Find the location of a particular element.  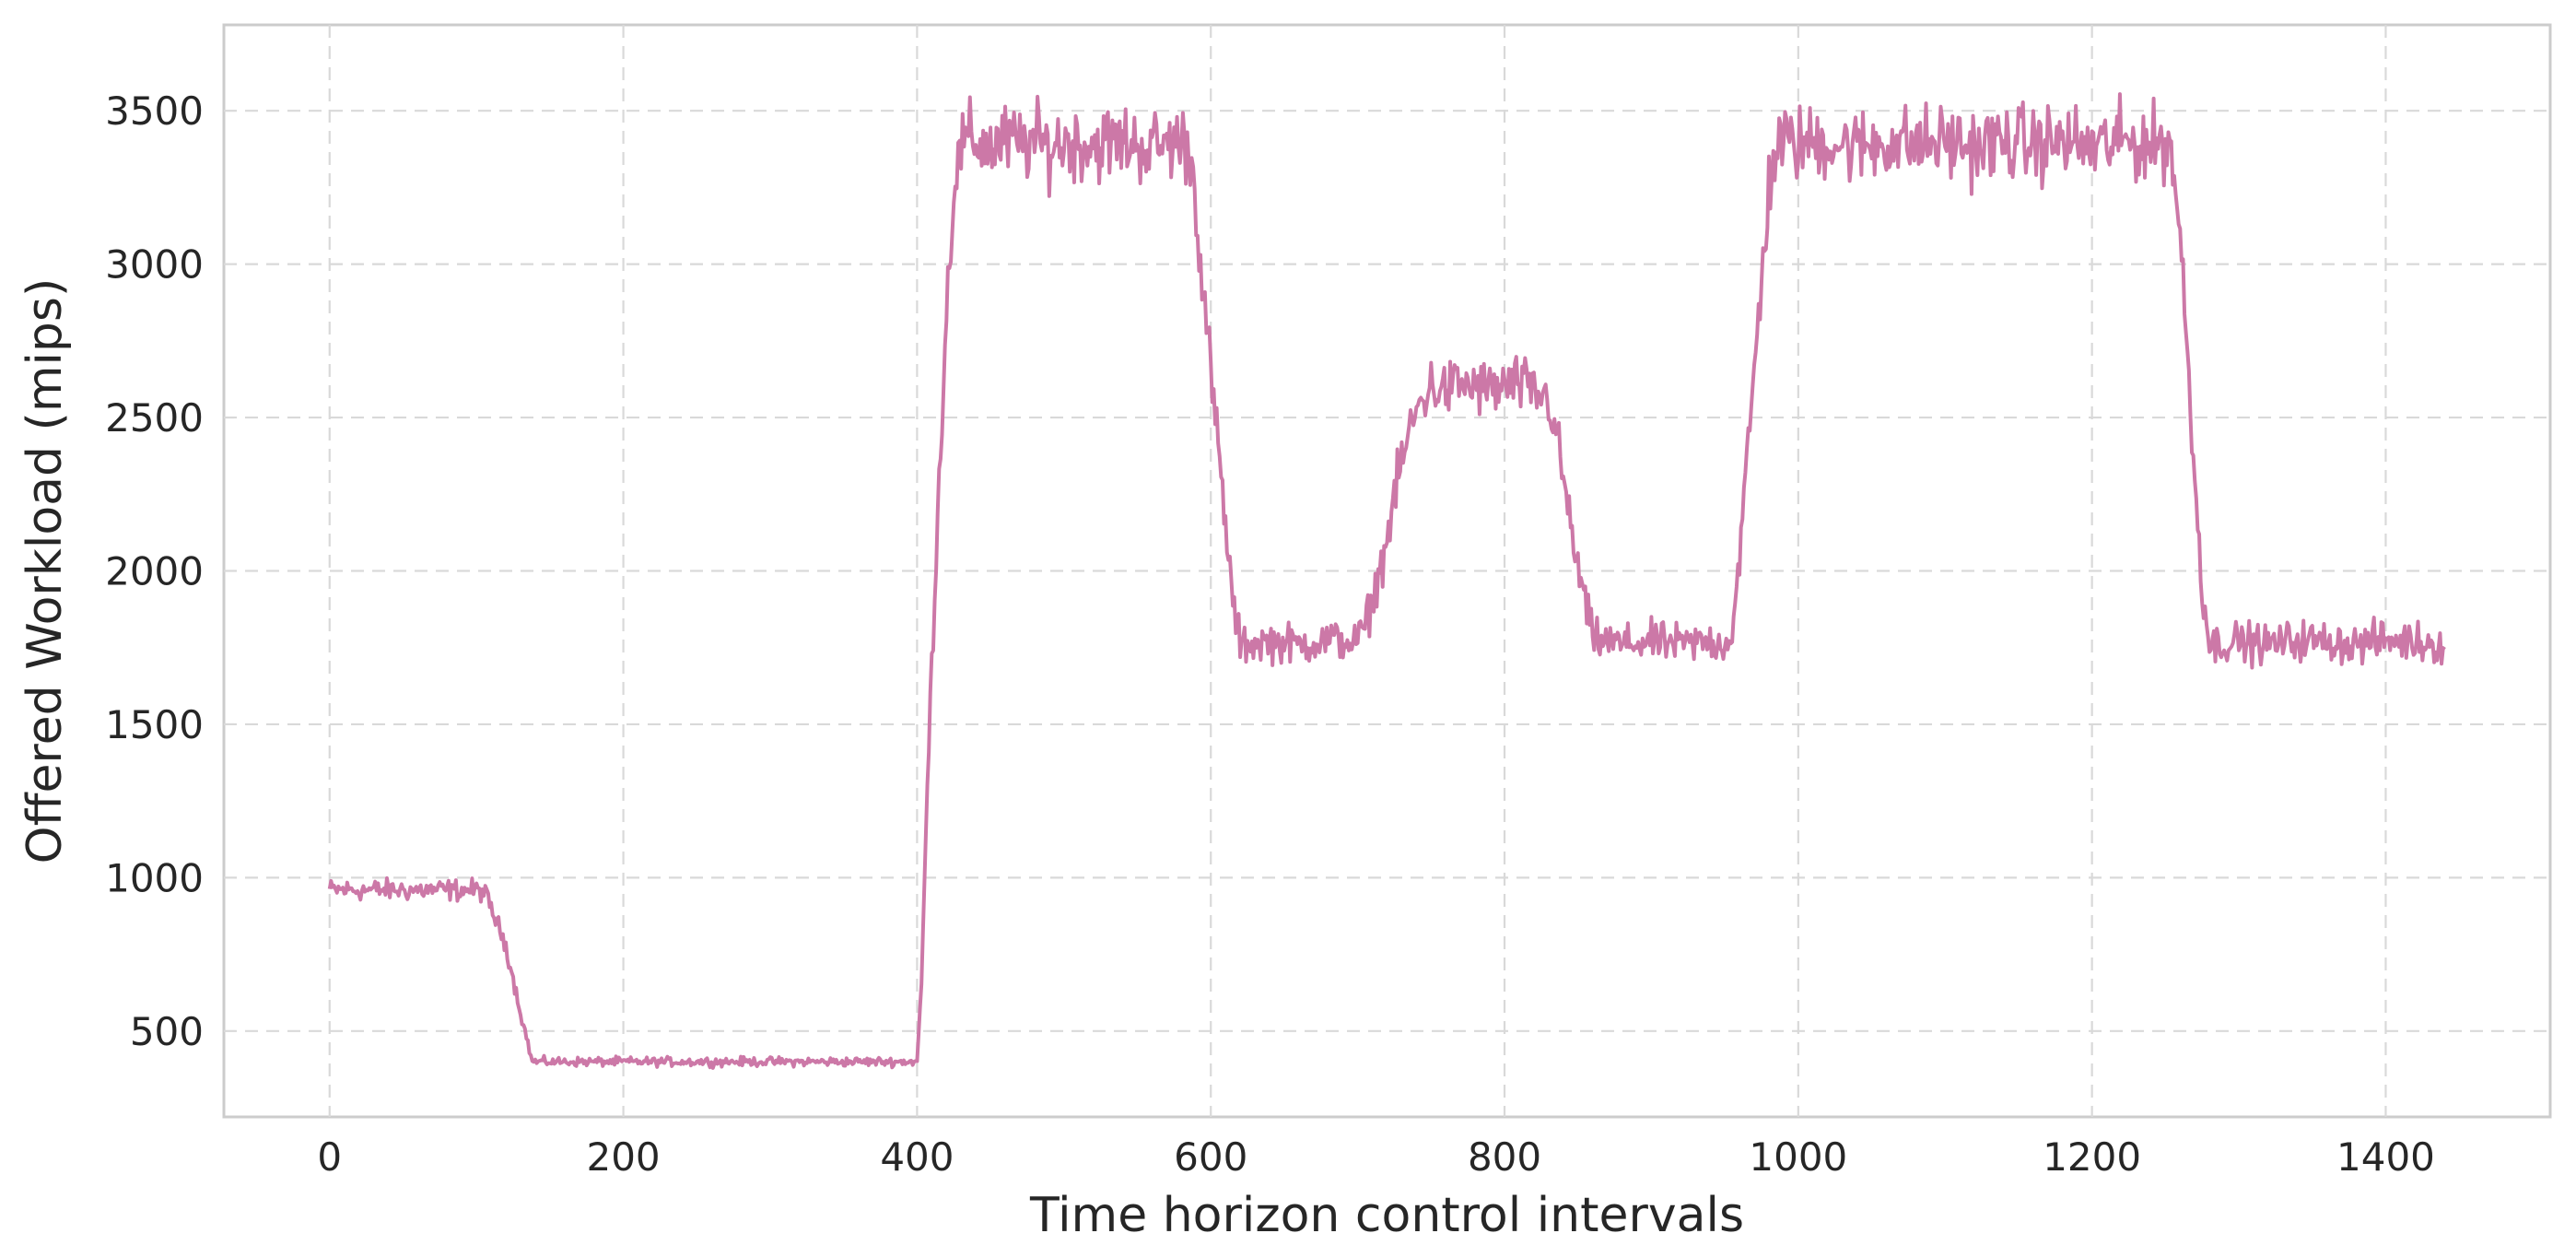

x-tick-label: 600 is located at coordinates (1210, 1157).